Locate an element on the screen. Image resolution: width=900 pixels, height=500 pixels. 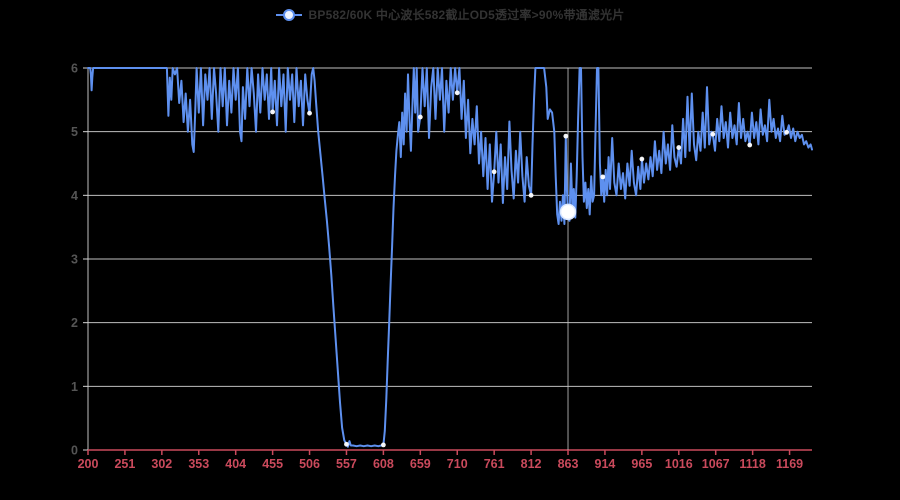
x-tick-label-659: 659 is located at coordinates (420, 464).